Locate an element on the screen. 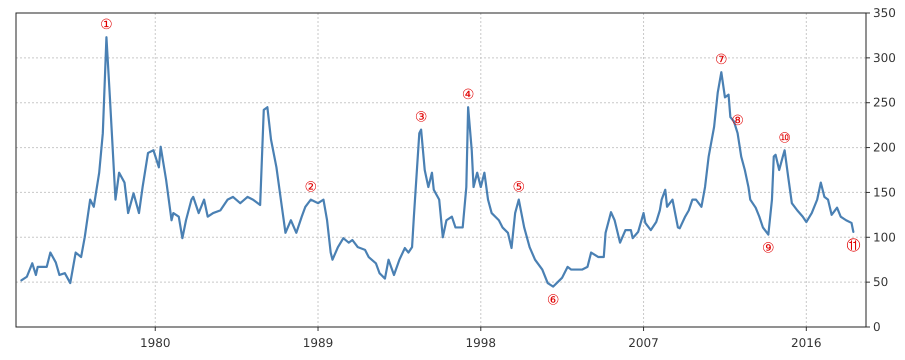 This screenshot has height=360, width=905. y-tick-label: 100 is located at coordinates (884, 237).